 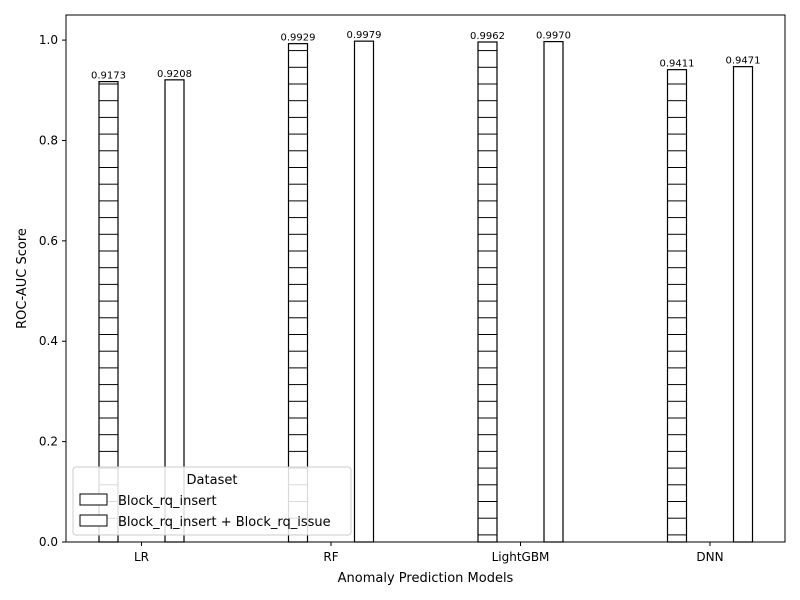 What do you see at coordinates (48, 442) in the screenshot?
I see `y-tick-label: 0.2` at bounding box center [48, 442].